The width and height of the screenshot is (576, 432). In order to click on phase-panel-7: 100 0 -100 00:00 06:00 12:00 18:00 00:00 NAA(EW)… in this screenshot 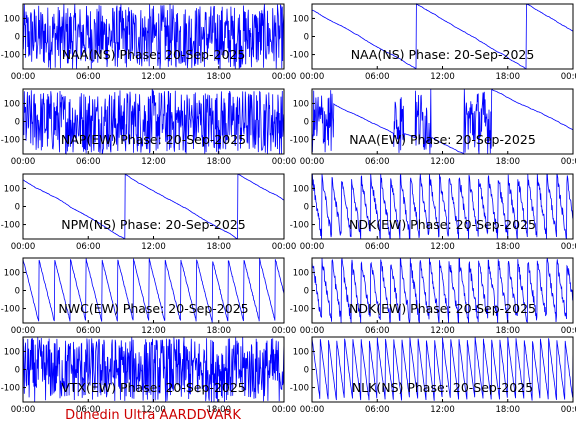, I will do `click(433, 127)`.